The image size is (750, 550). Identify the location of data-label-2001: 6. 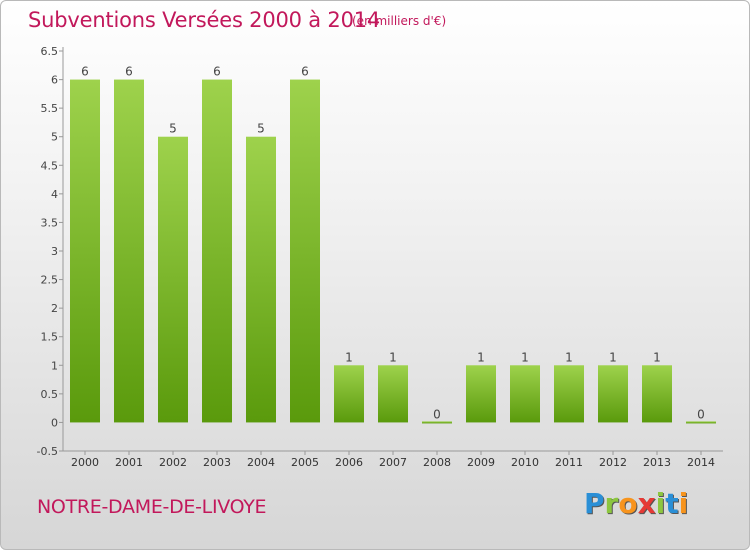
(129, 72).